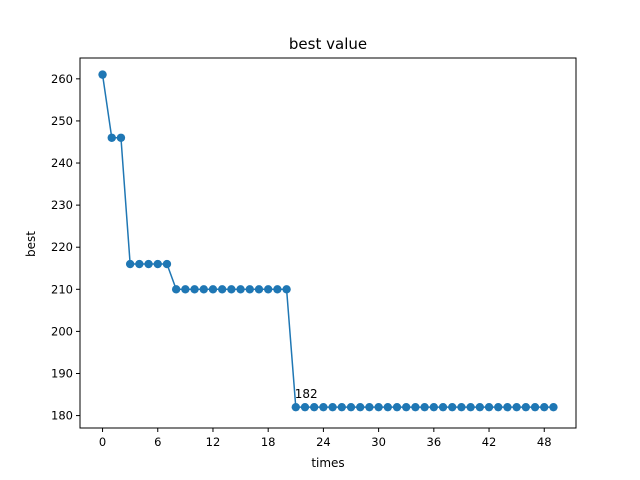 The image size is (640, 480). I want to click on y-tick-label: 240, so click(62, 163).